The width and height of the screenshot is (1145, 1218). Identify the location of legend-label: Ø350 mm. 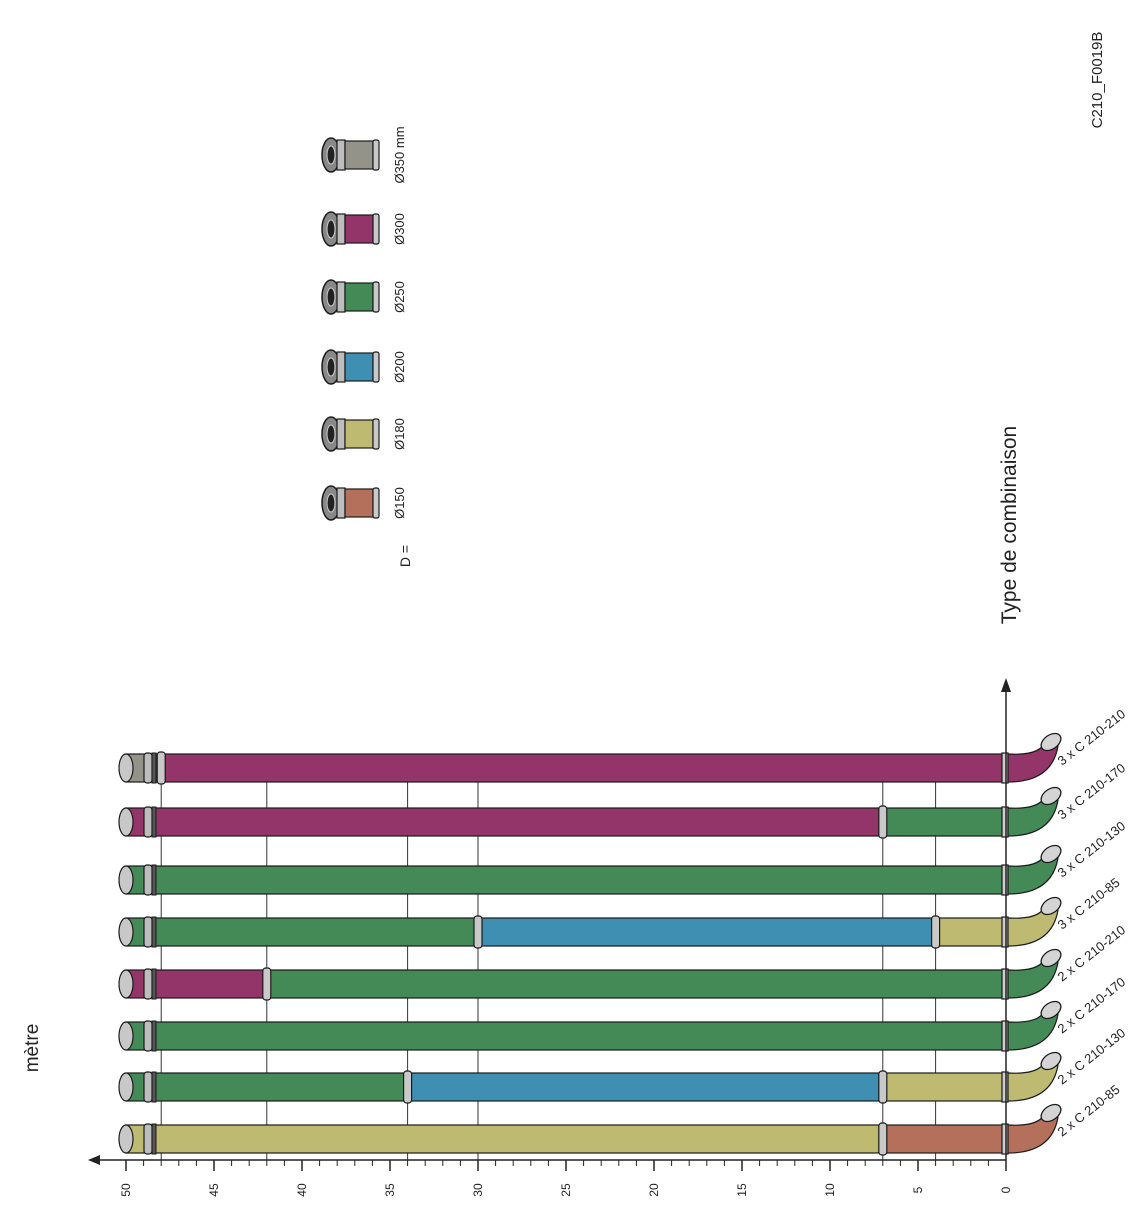
(399, 154).